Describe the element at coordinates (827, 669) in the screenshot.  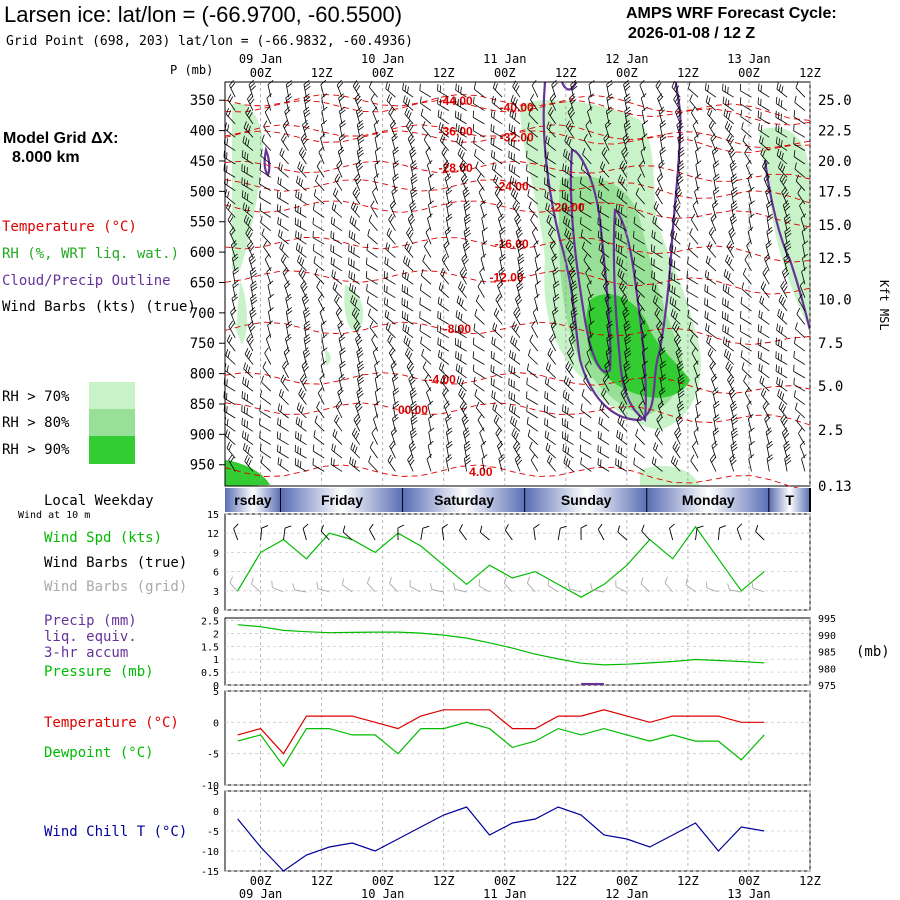
I see `panel-right-tick: 980` at that location.